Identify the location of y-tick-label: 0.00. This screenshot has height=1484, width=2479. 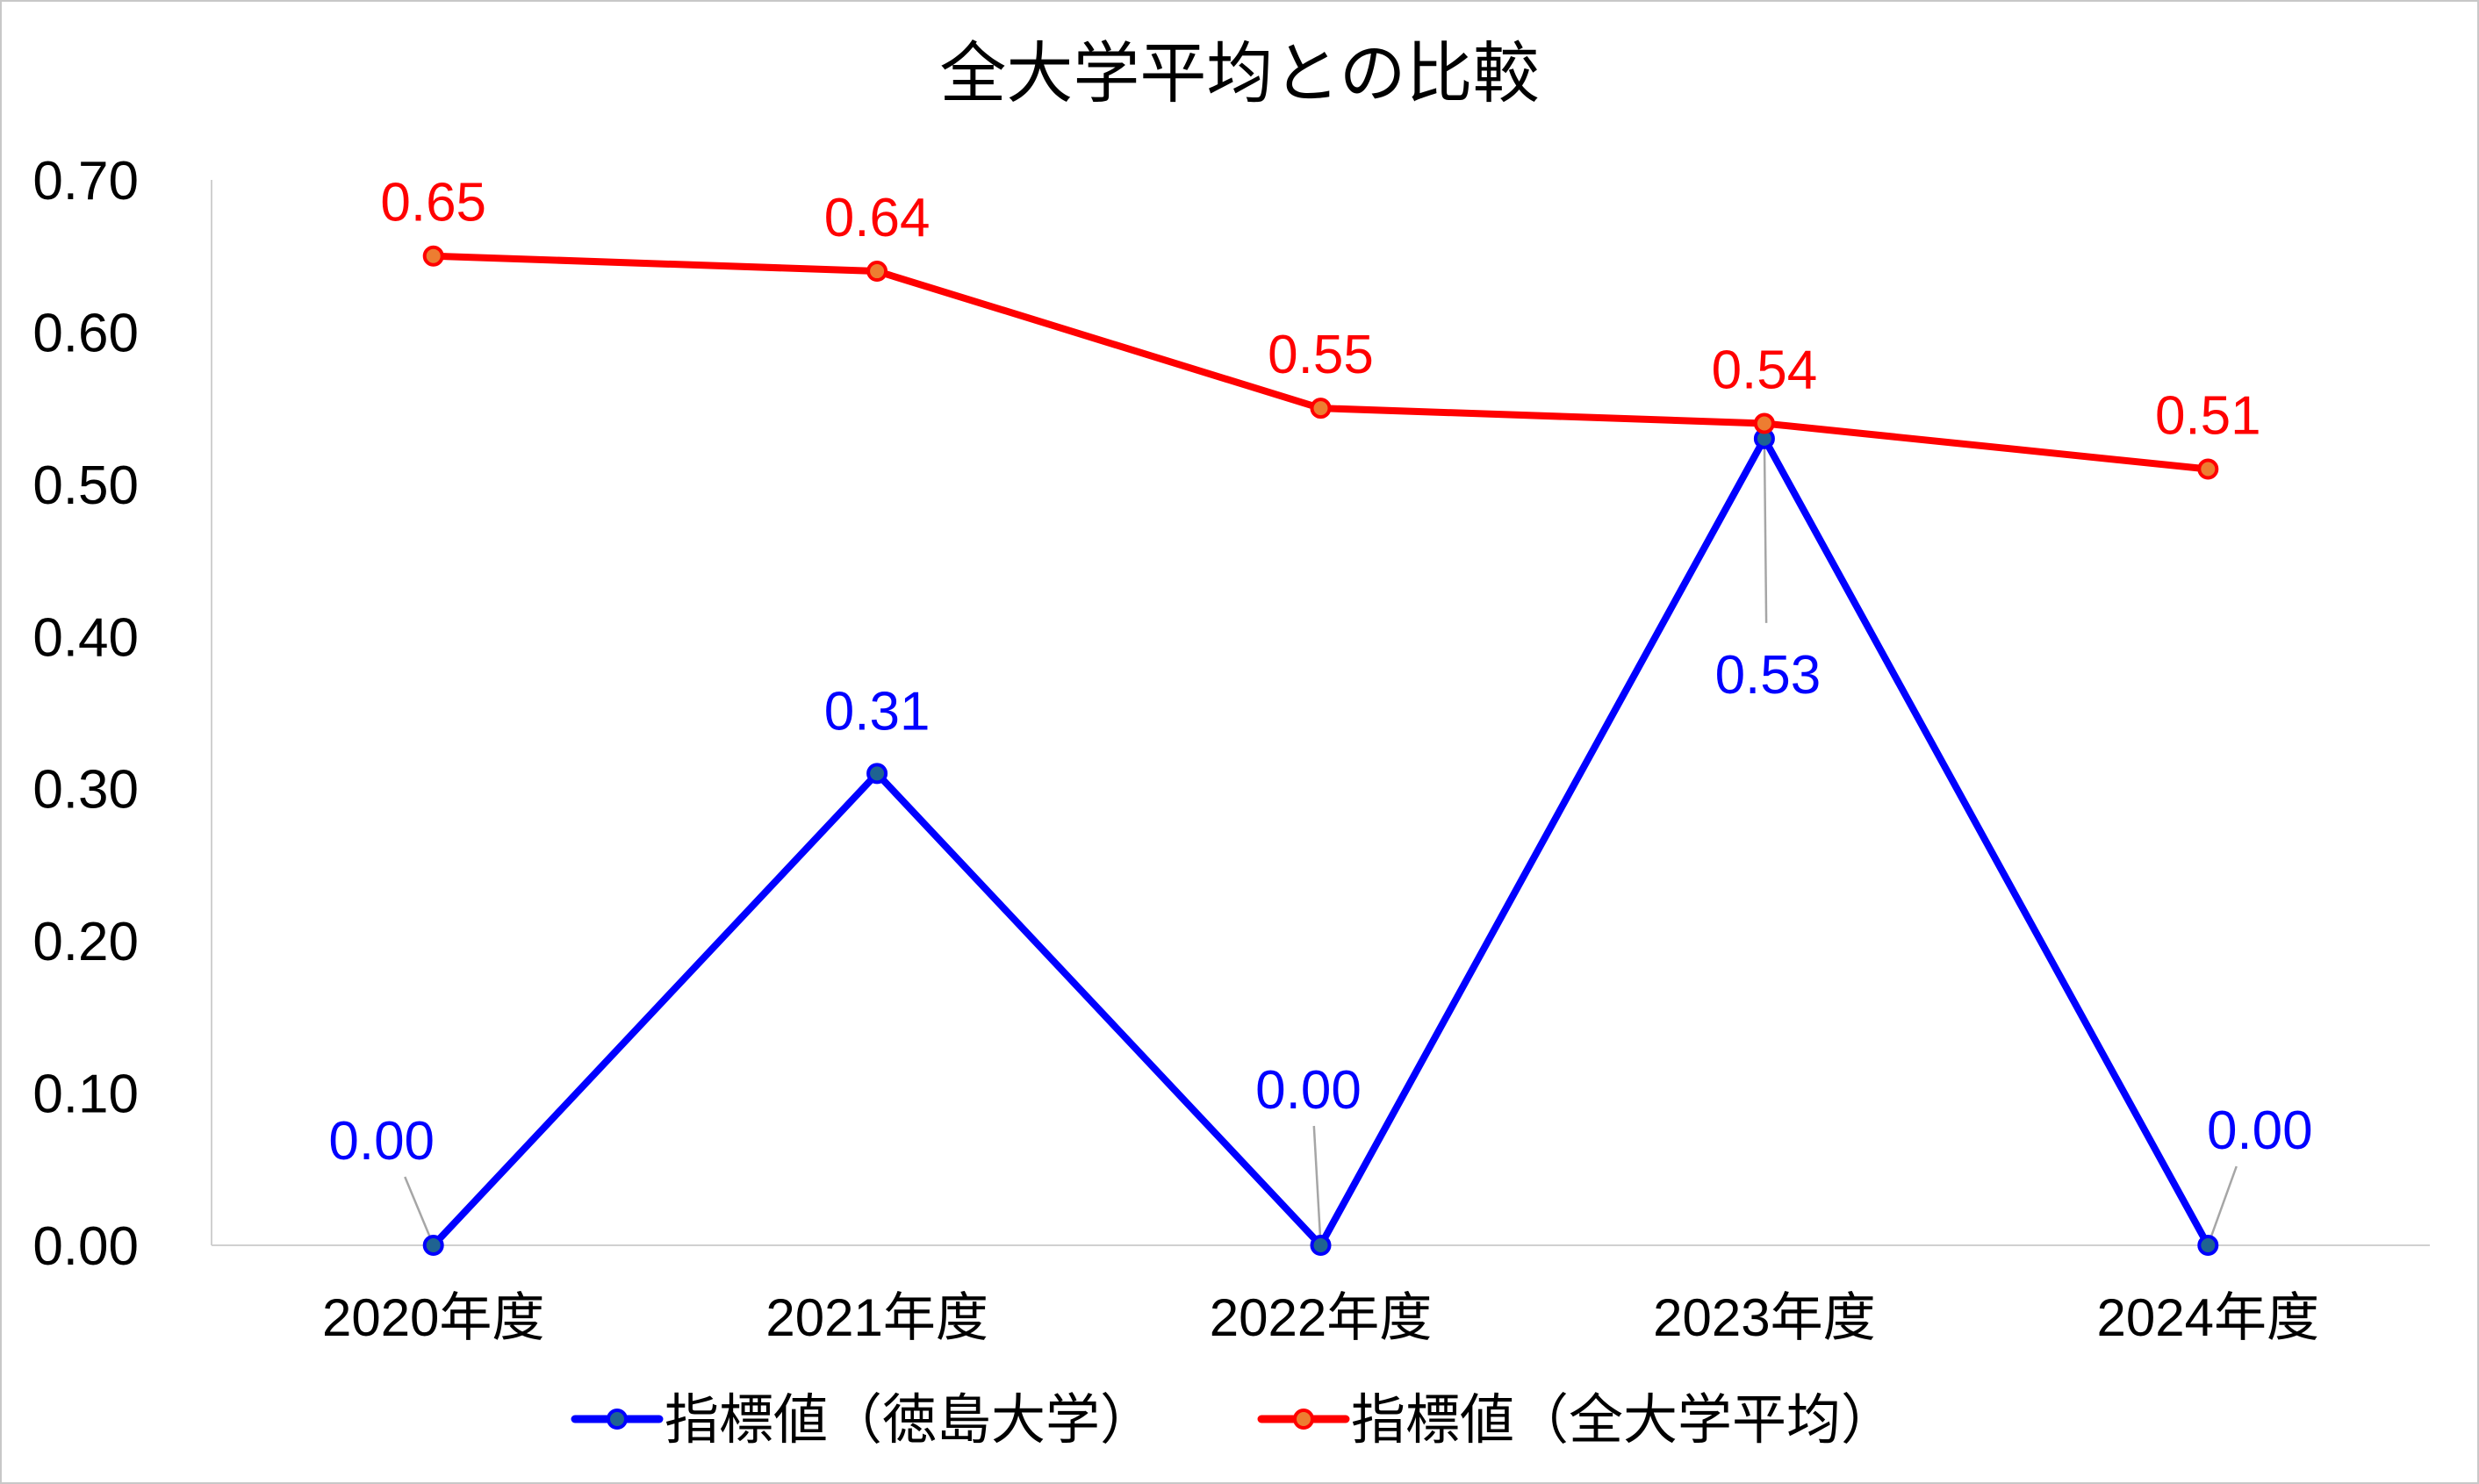
(86, 1246).